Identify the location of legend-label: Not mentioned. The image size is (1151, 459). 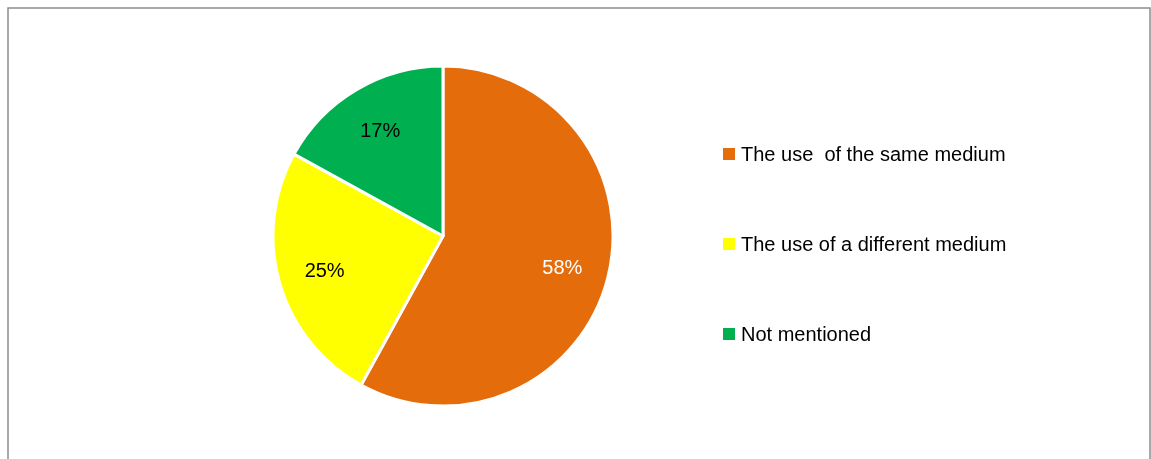
(806, 334).